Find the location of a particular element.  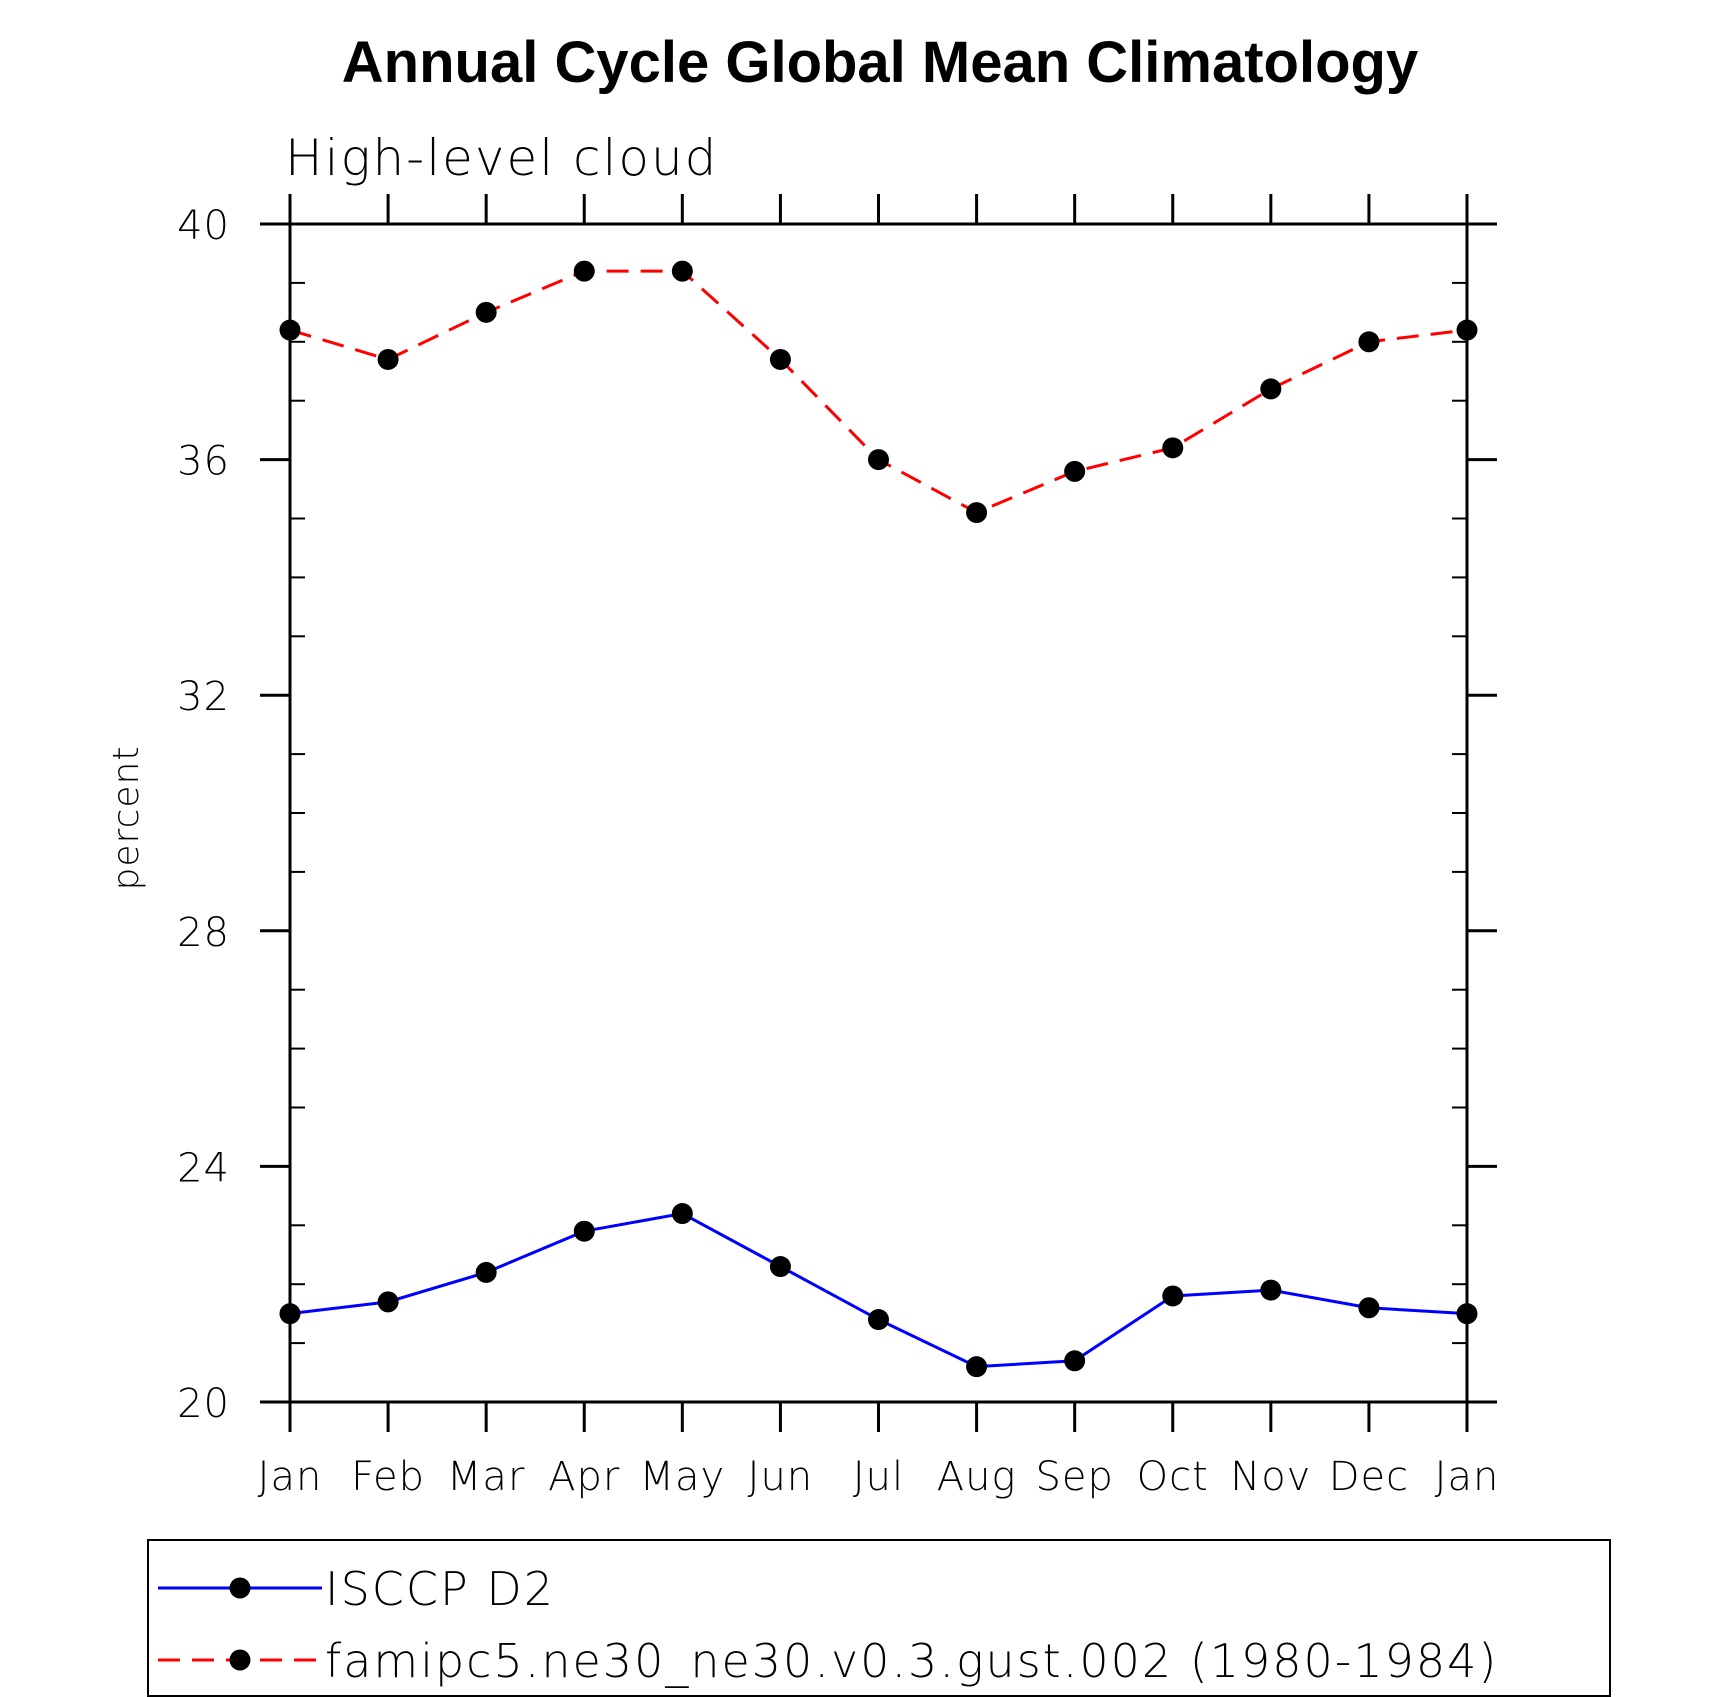

legend-box is located at coordinates (879, 1618).